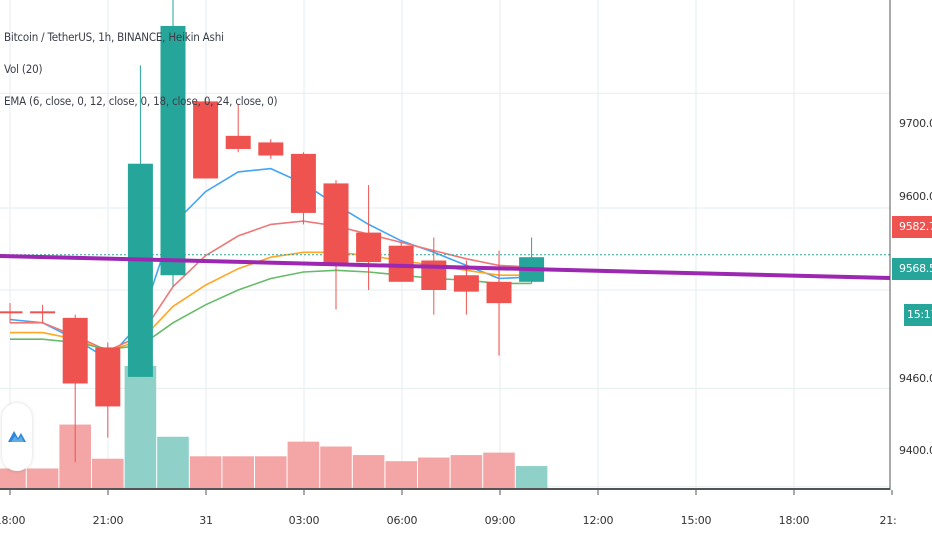 The width and height of the screenshot is (932, 555). What do you see at coordinates (915, 196) in the screenshot?
I see `price-tick-label: 9600.00` at bounding box center [915, 196].